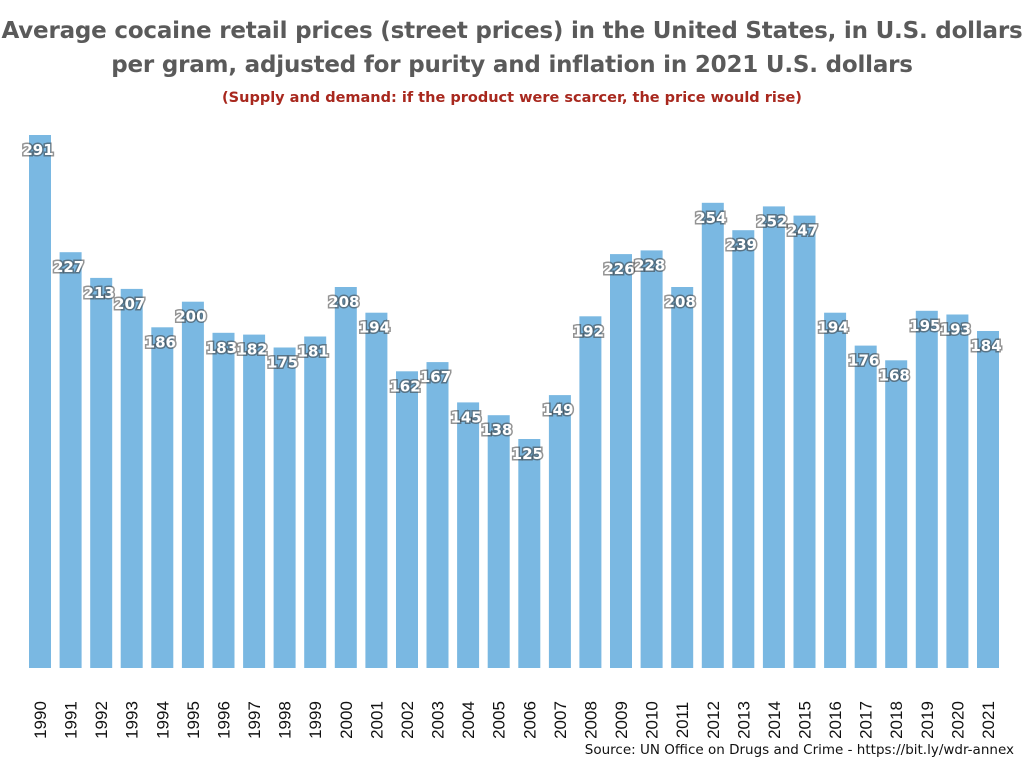  I want to click on data-label-1999: 181, so click(313, 352).